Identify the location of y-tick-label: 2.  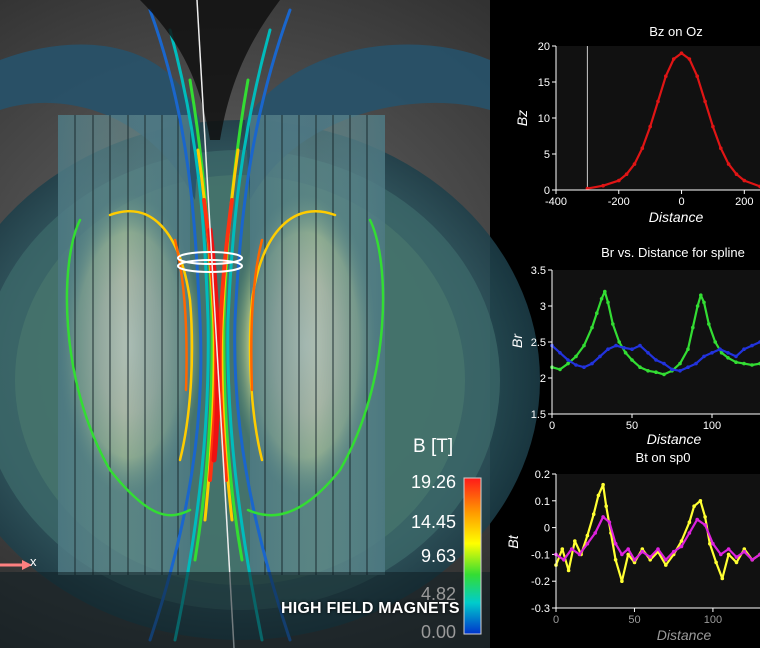
(543, 379).